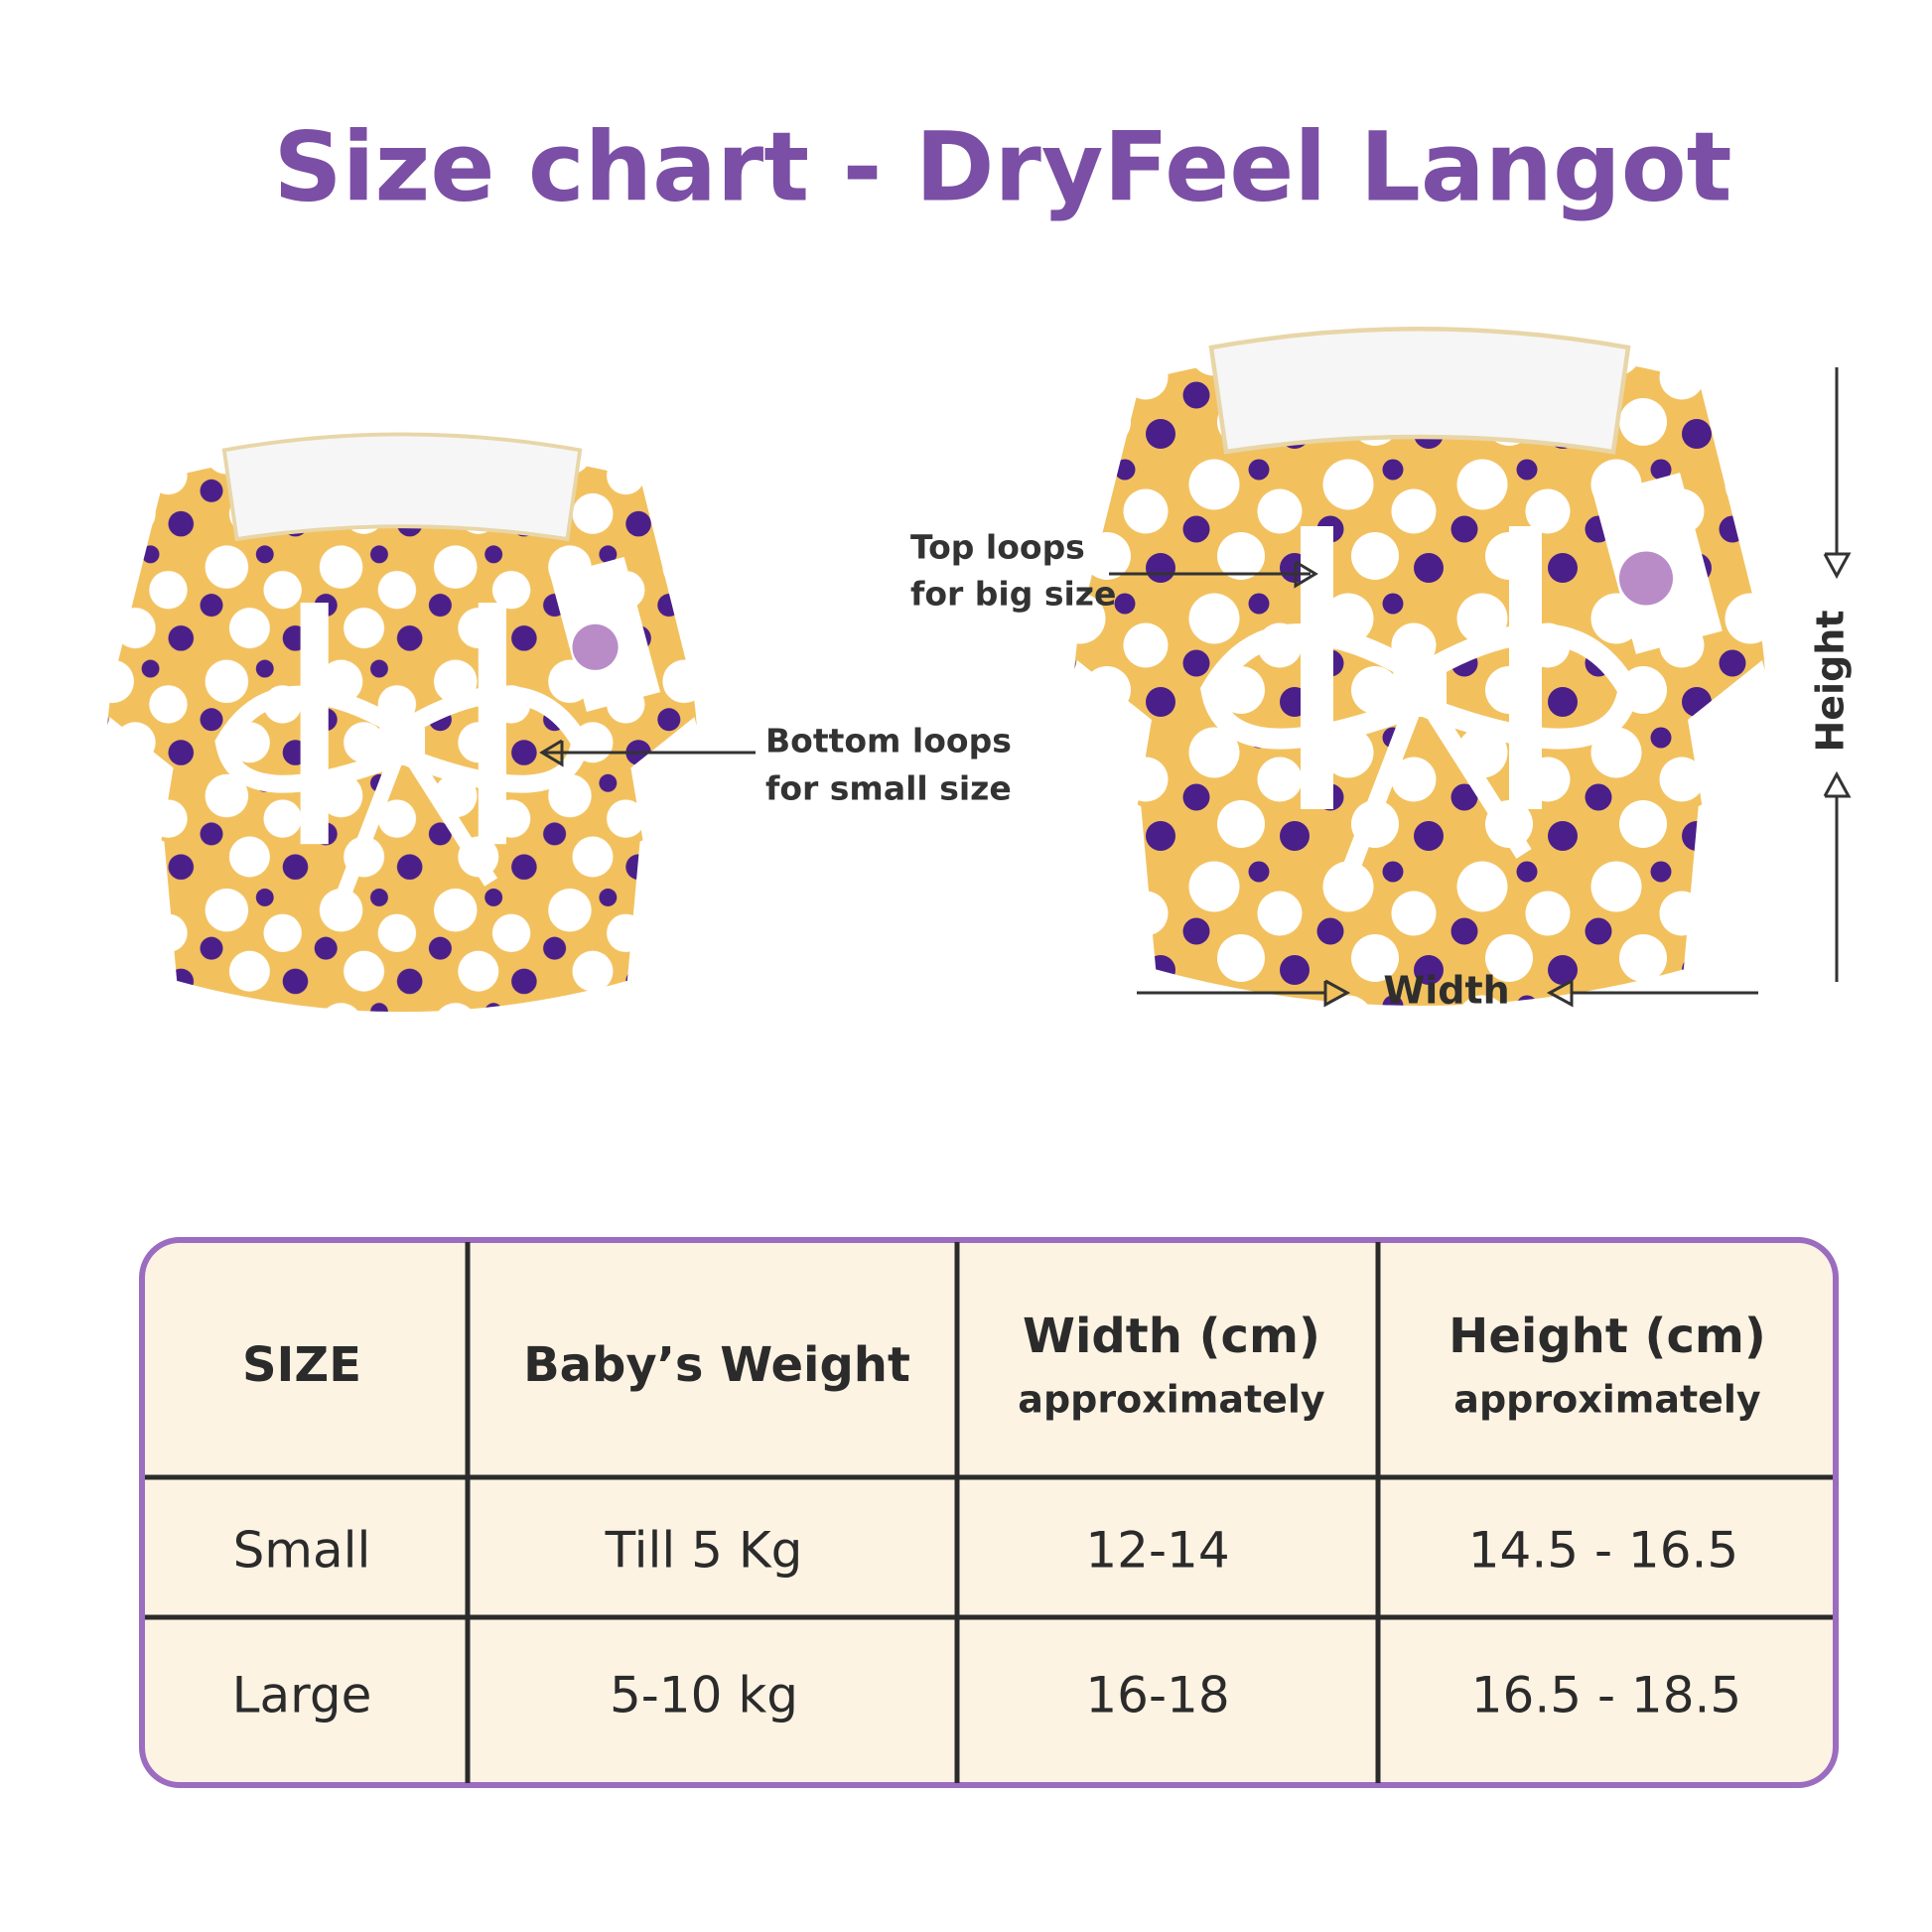 Image resolution: width=1932 pixels, height=1932 pixels. Describe the element at coordinates (889, 788) in the screenshot. I see `bottom-loops-note: for small size` at that location.